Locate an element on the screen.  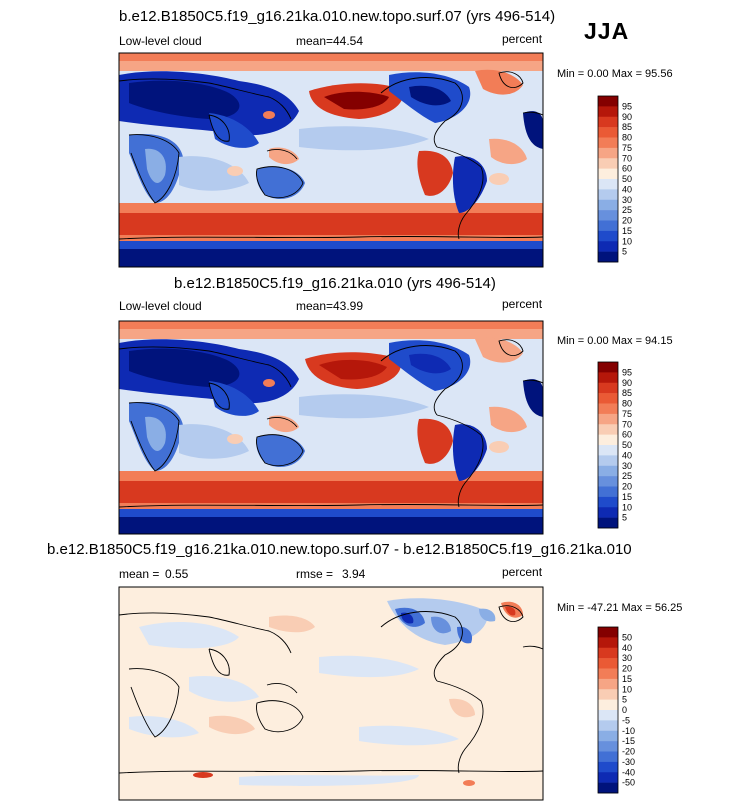
panel3-mean-value: 0.55 is located at coordinates (177, 574).